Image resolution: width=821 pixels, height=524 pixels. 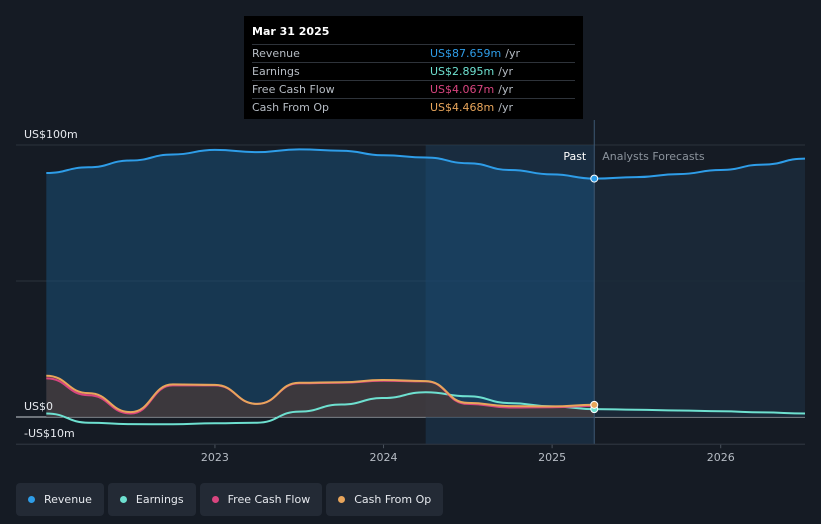 I want to click on tooltip-value: US$2.895m, so click(x=462, y=71).